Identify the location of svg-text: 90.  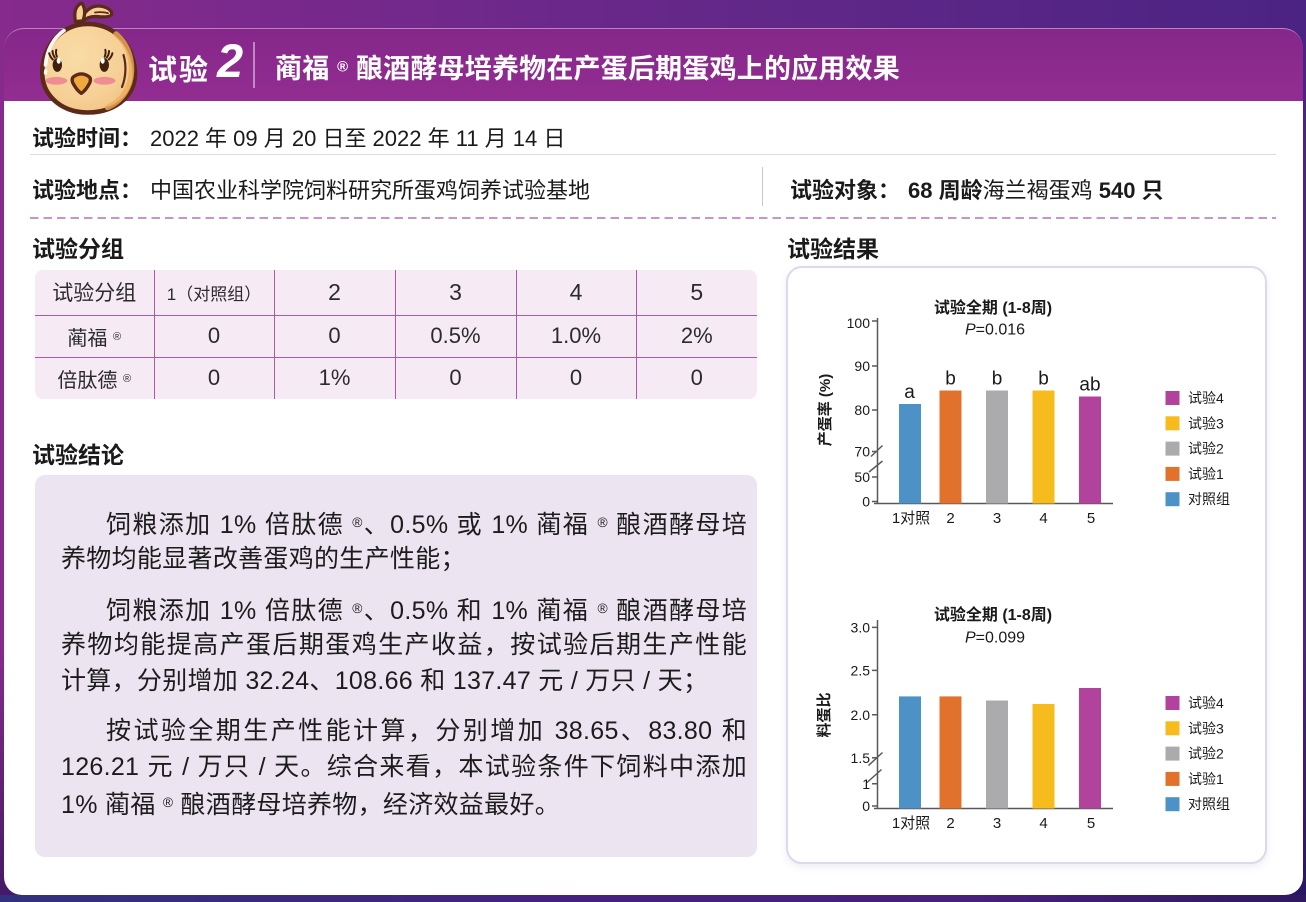
(862, 366).